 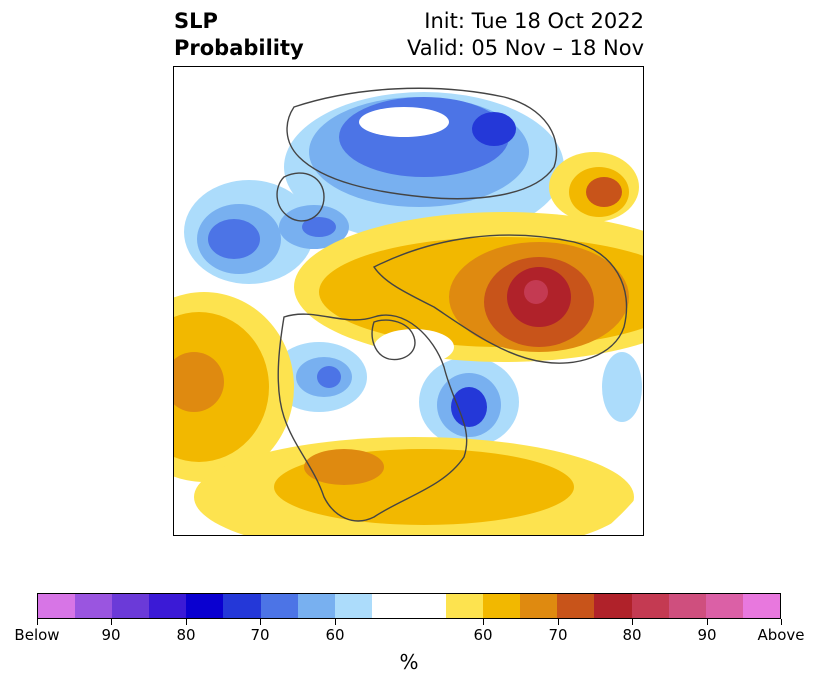 What do you see at coordinates (534, 21) in the screenshot?
I see `init-date: Init: Tue 18 Oct 2022` at bounding box center [534, 21].